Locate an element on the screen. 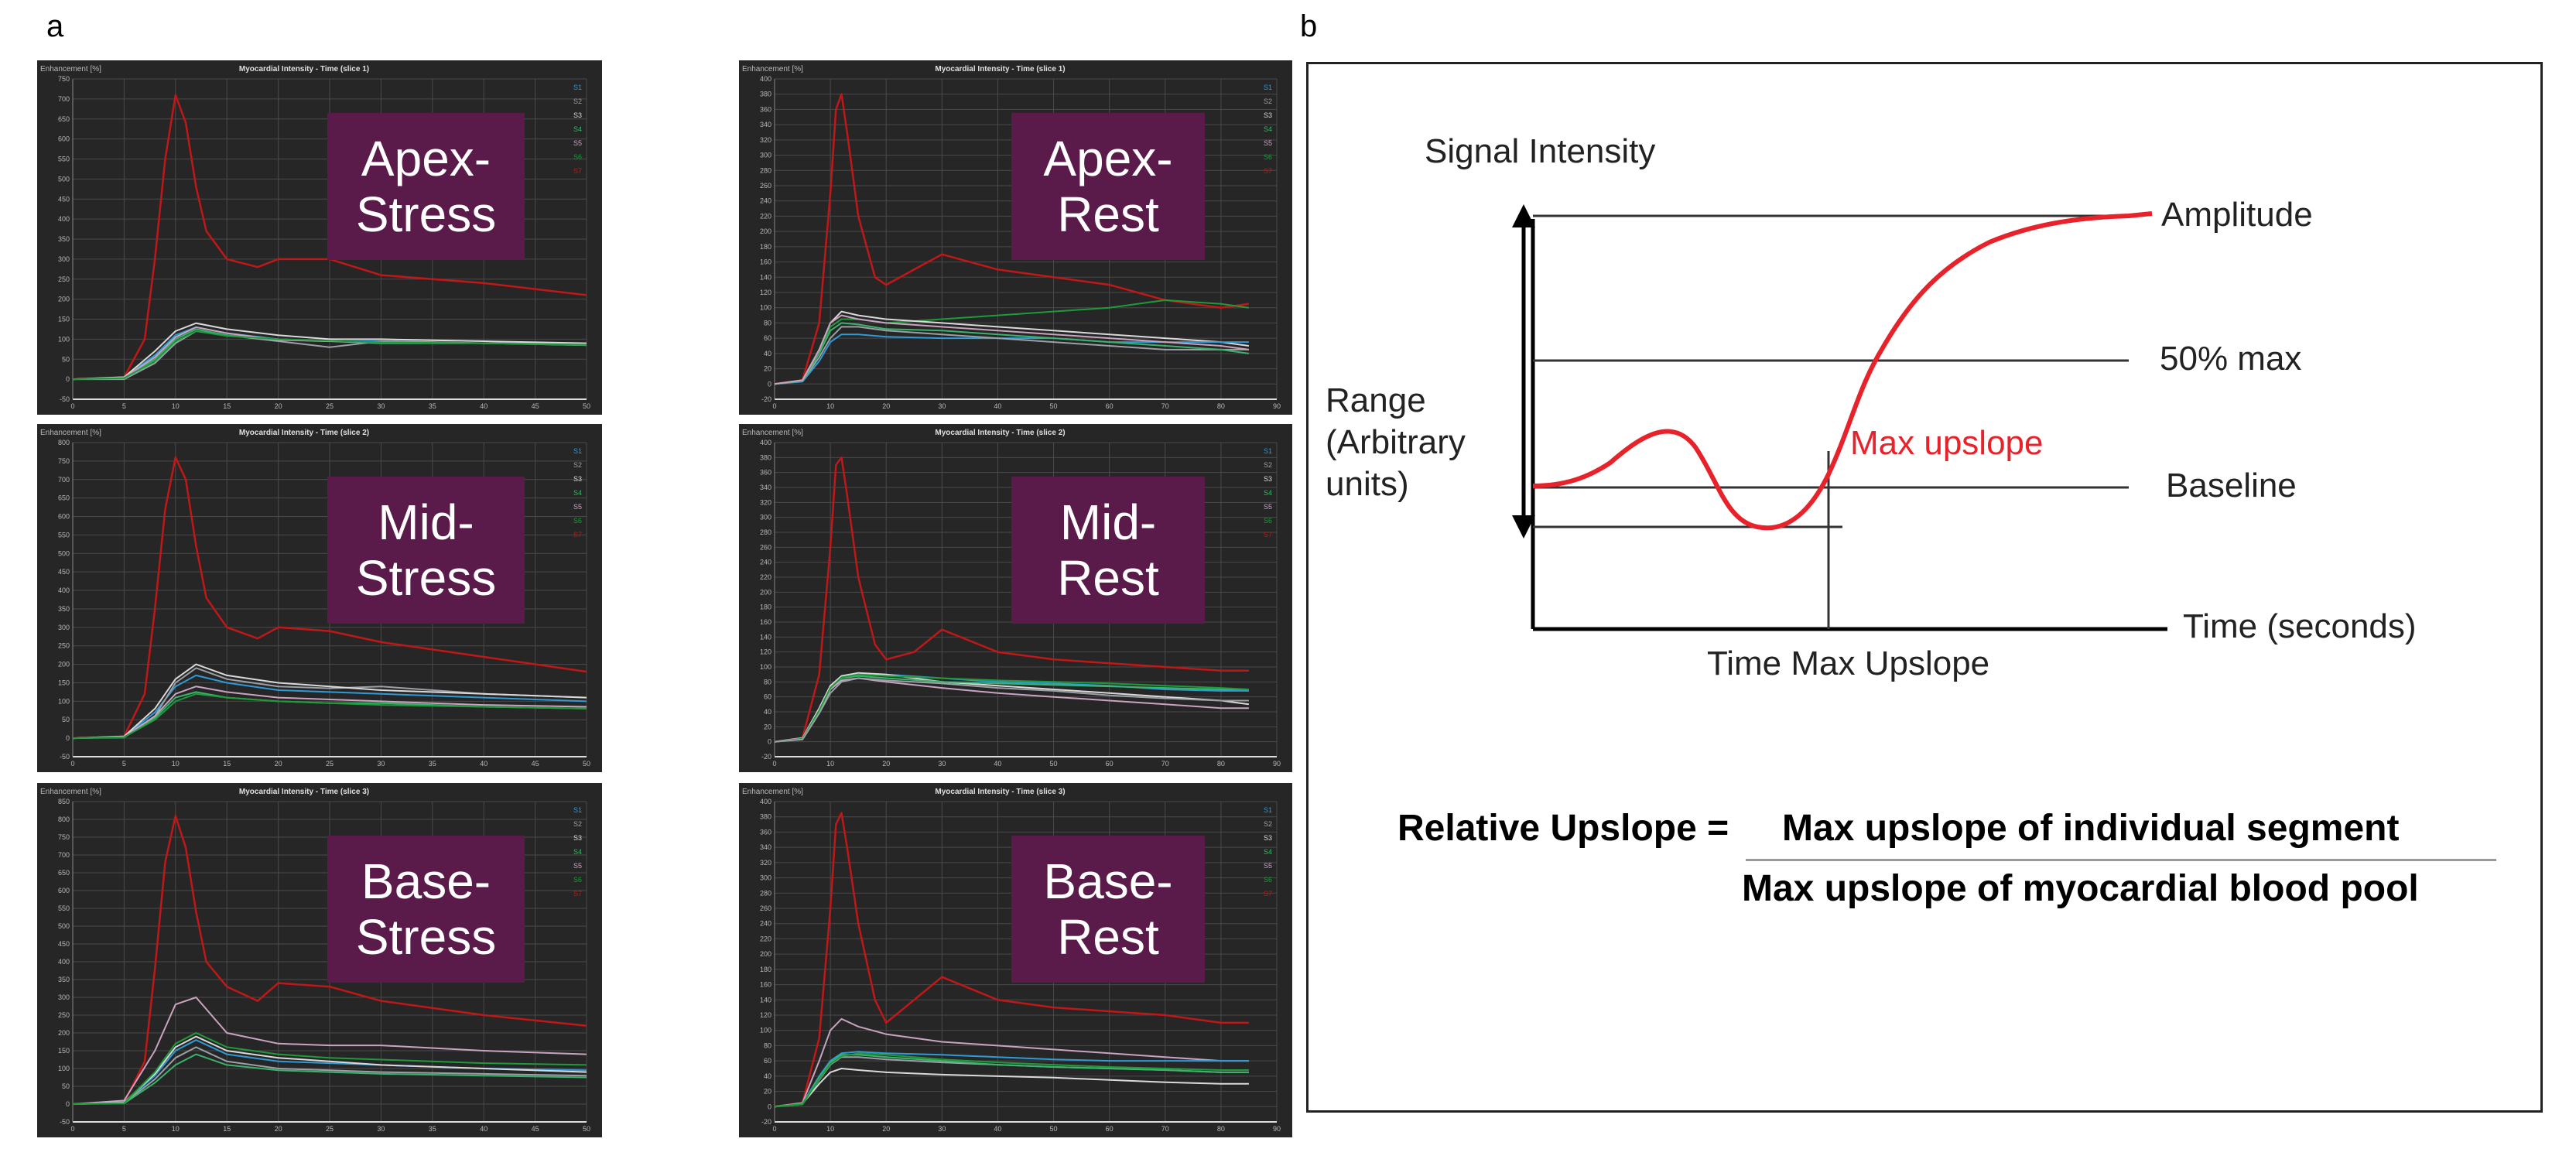  series-line-s7 is located at coordinates (330, 961).